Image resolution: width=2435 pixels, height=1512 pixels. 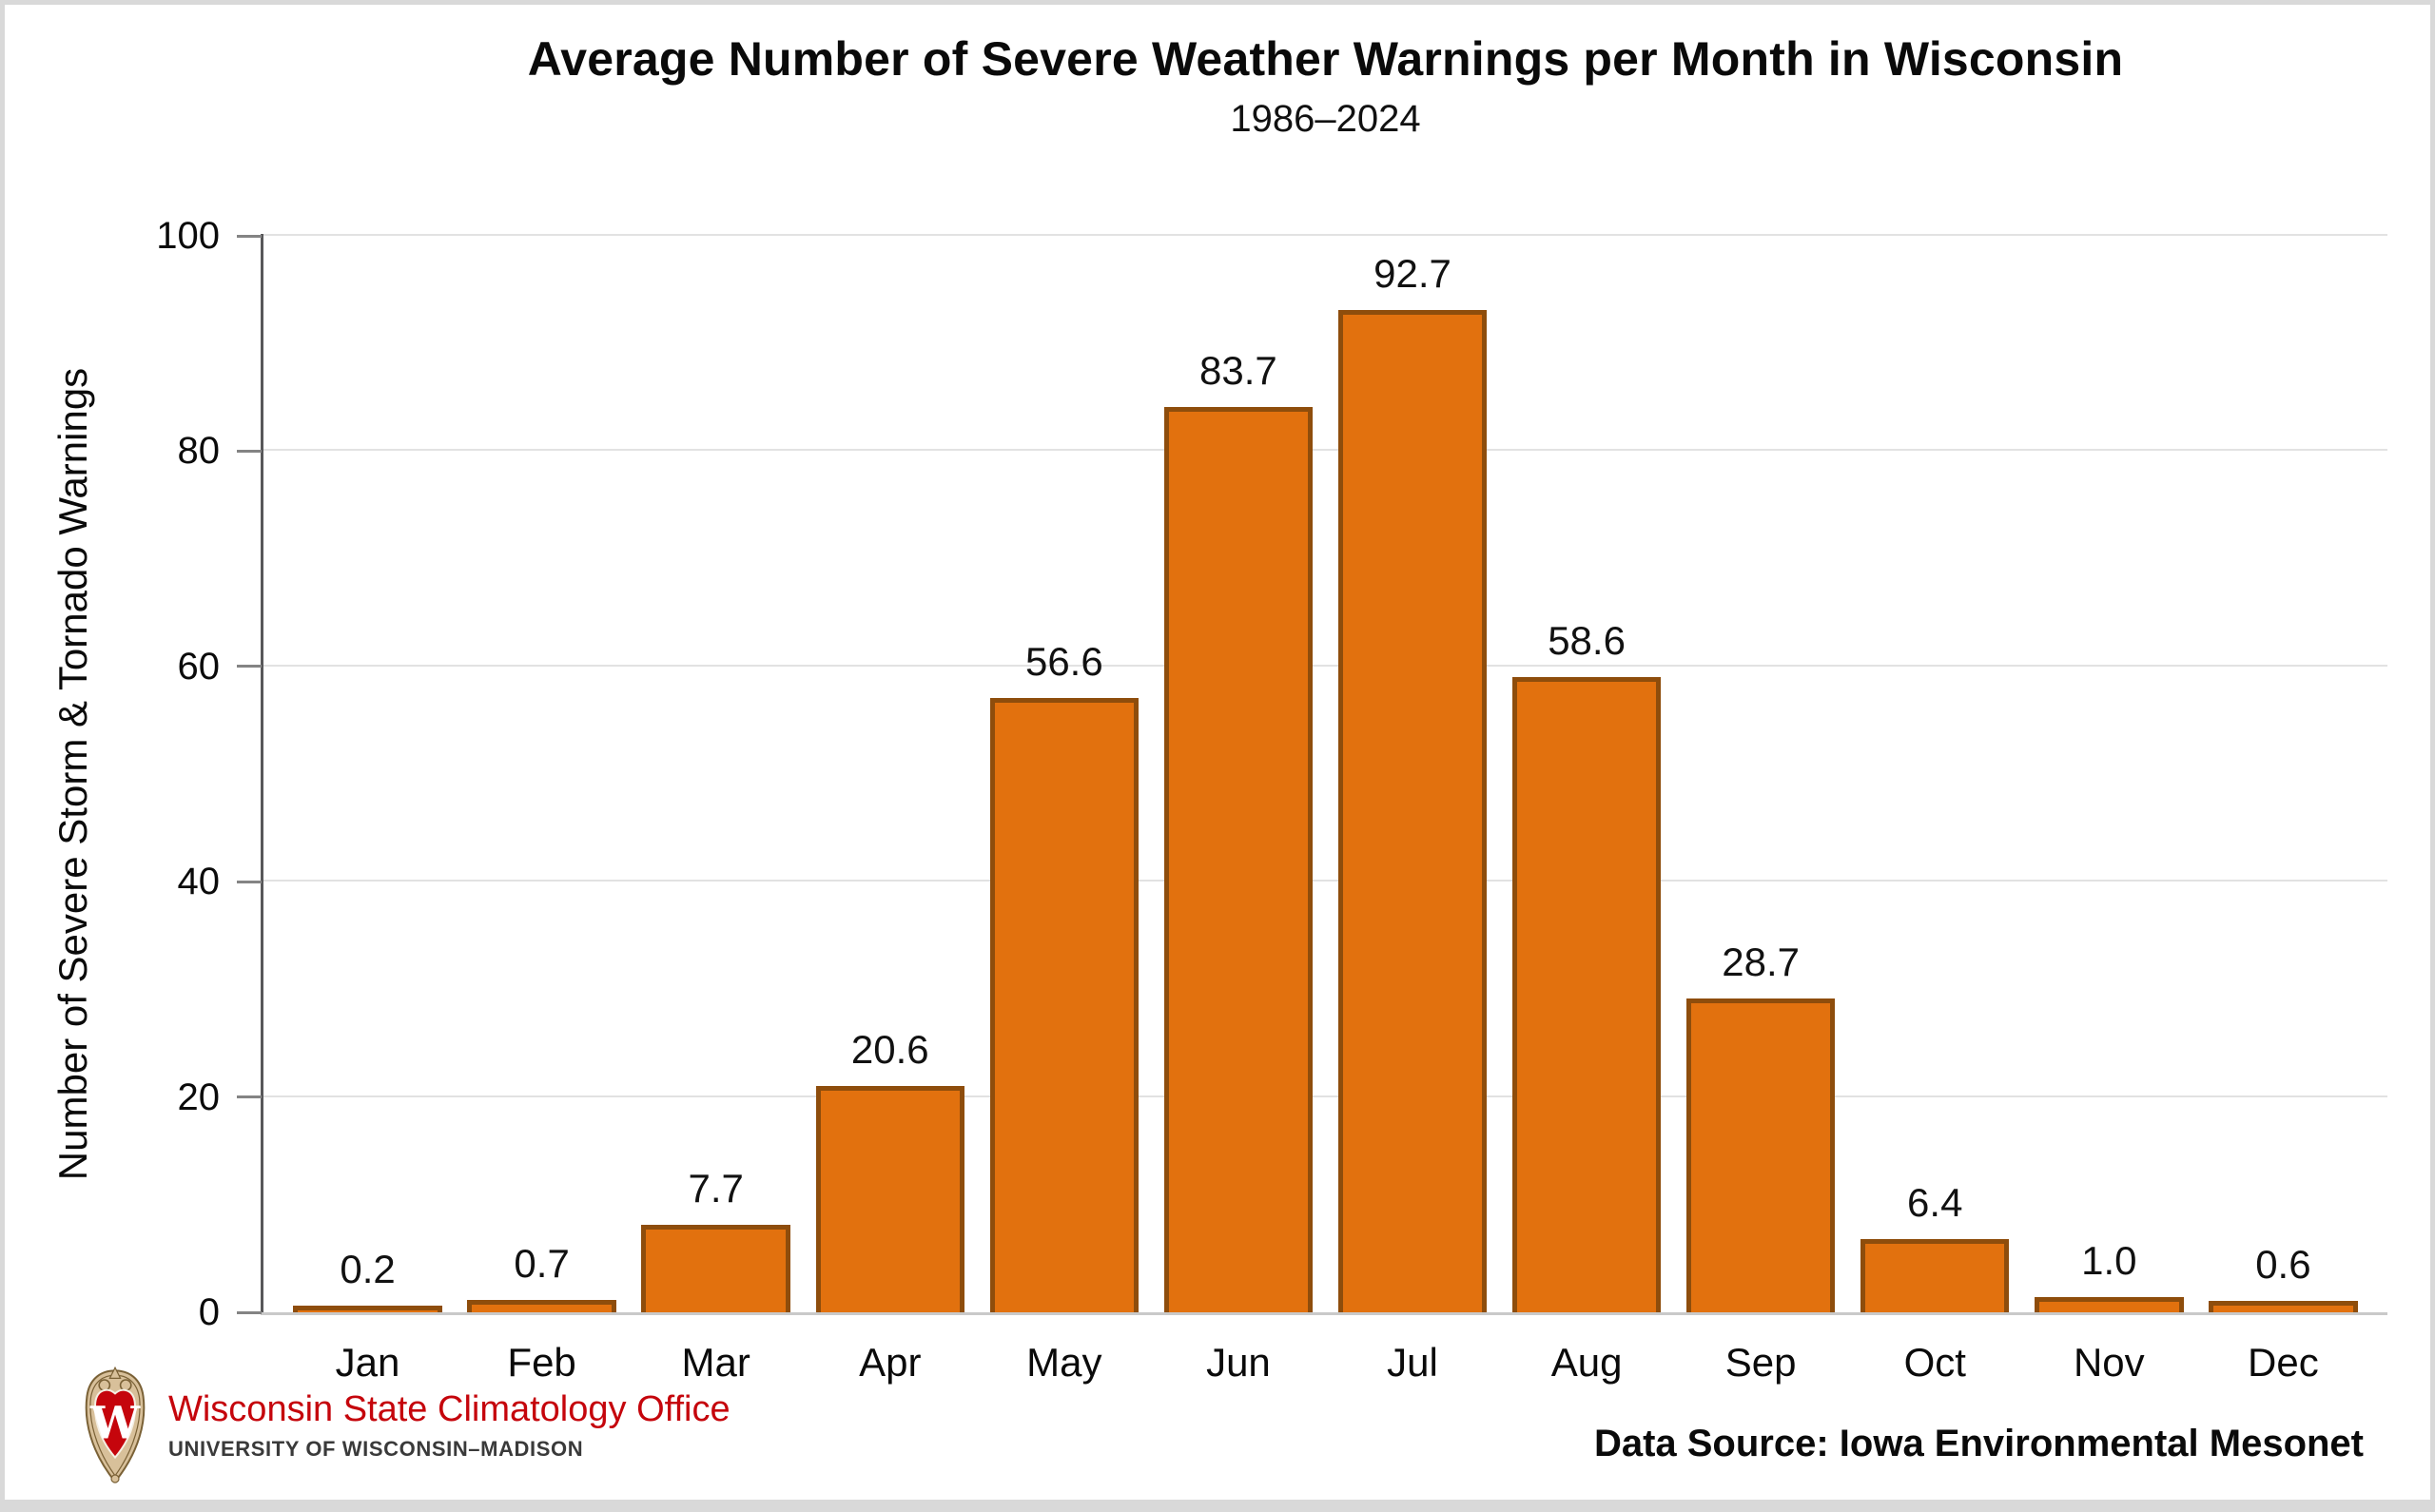 What do you see at coordinates (541, 1363) in the screenshot?
I see `x-tick-label-feb: Feb` at bounding box center [541, 1363].